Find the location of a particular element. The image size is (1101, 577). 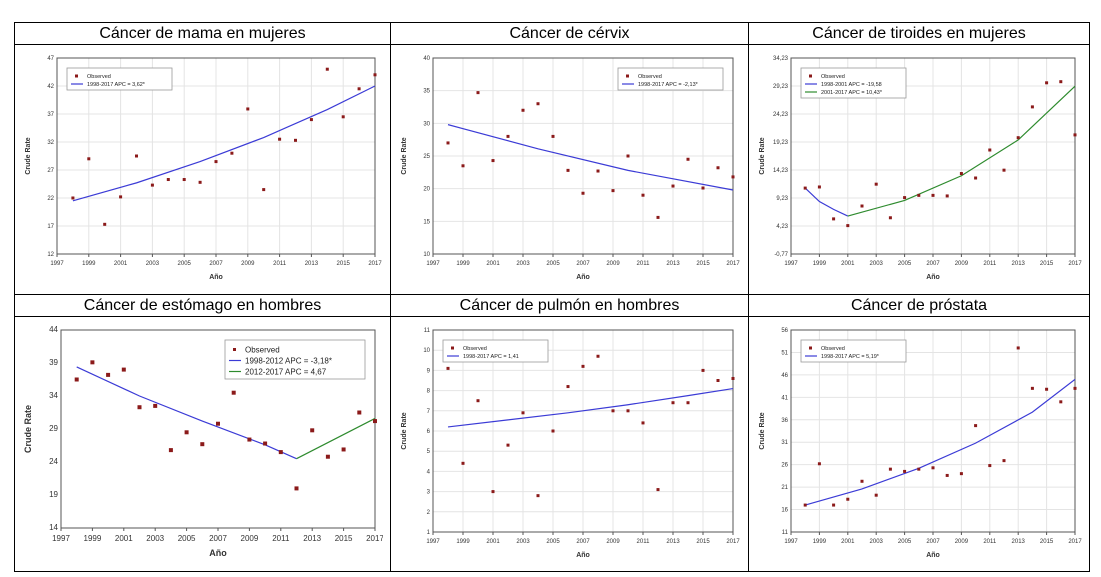

panel-title: Cáncer de cérvix is located at coordinates (569, 34).